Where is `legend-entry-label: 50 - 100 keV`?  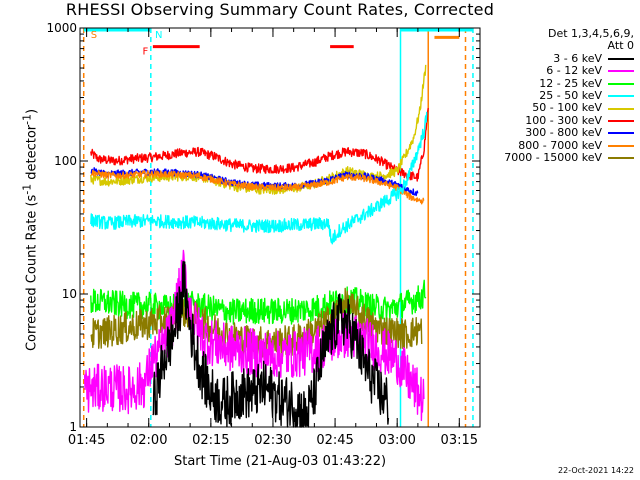 legend-entry-label: 50 - 100 keV is located at coordinates (567, 108).